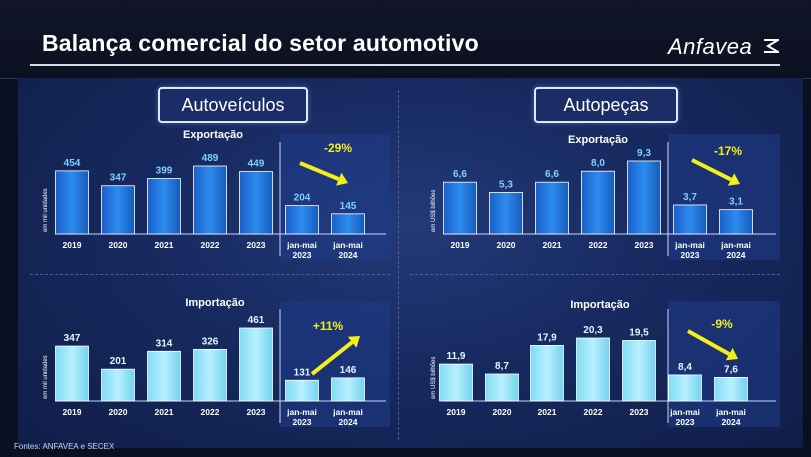 The image size is (811, 457). What do you see at coordinates (606, 105) in the screenshot?
I see `section-autopecas: Autopeças` at bounding box center [606, 105].